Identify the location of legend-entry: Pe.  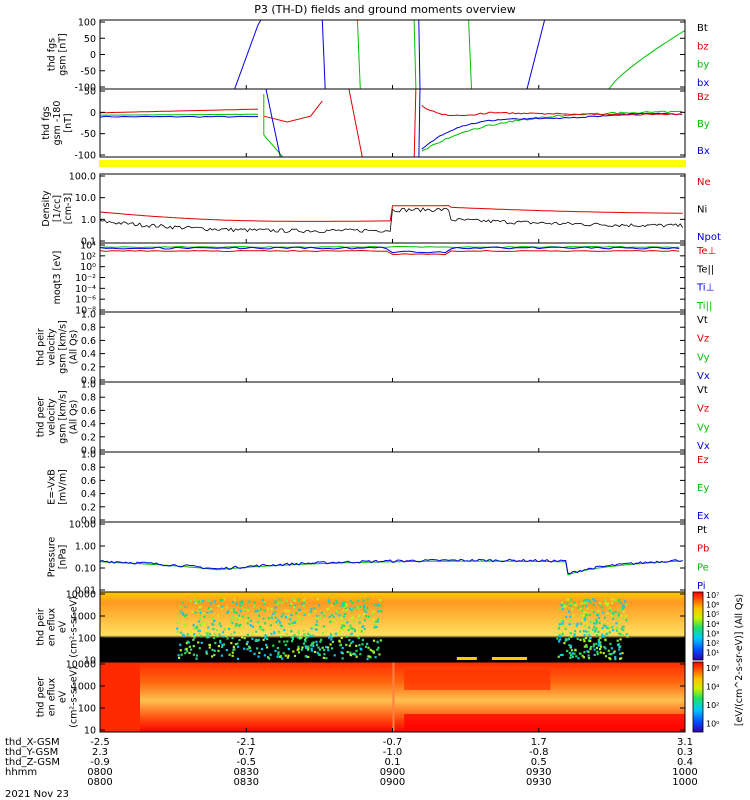
(703, 567).